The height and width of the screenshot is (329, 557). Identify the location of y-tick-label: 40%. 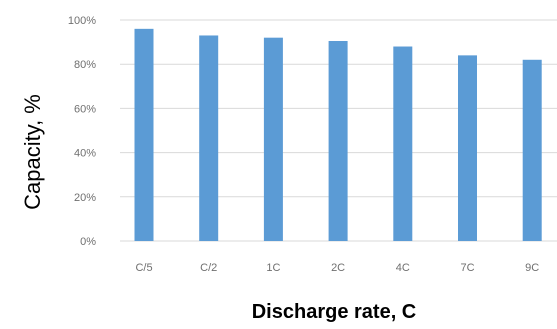
(85, 154).